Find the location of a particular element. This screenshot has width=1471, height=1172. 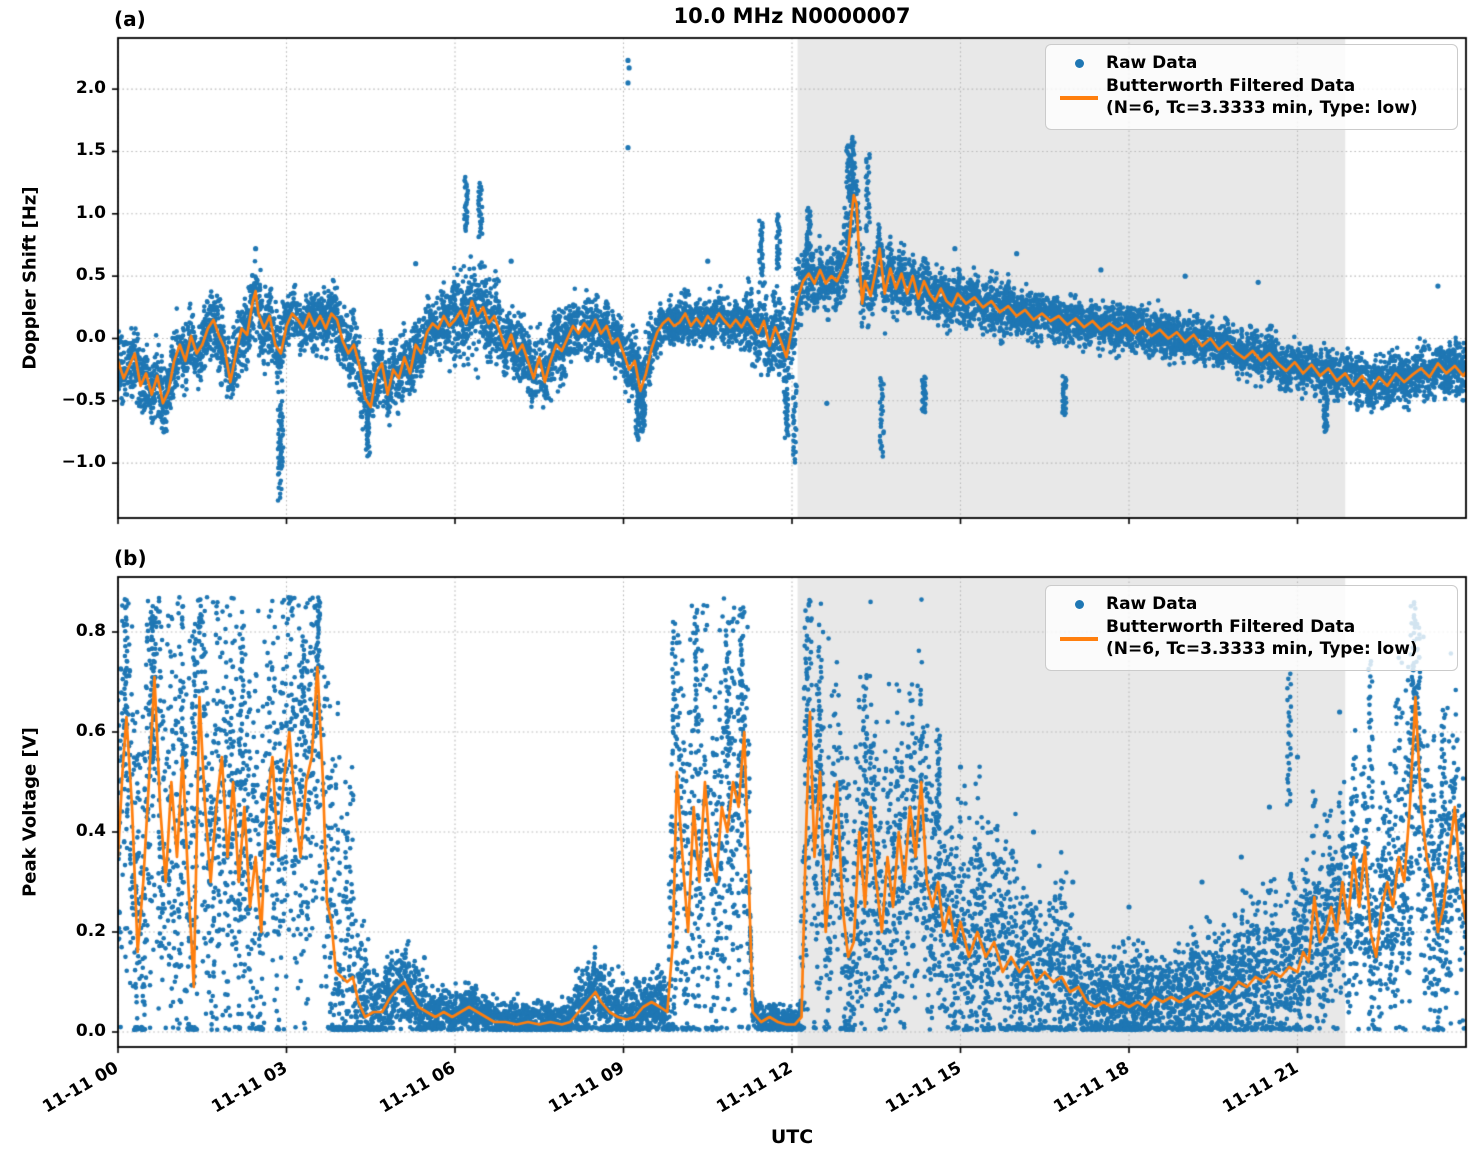

y-tick-label: 0.5 is located at coordinates (90, 275).